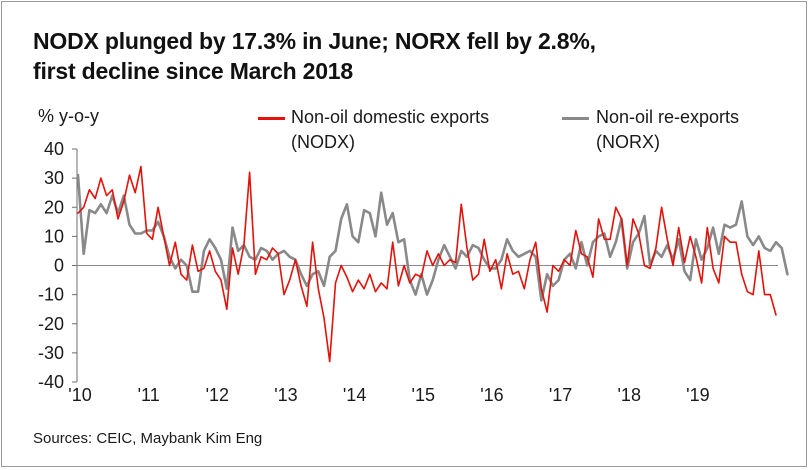  I want to click on y-tick-label: 20, so click(54, 207).